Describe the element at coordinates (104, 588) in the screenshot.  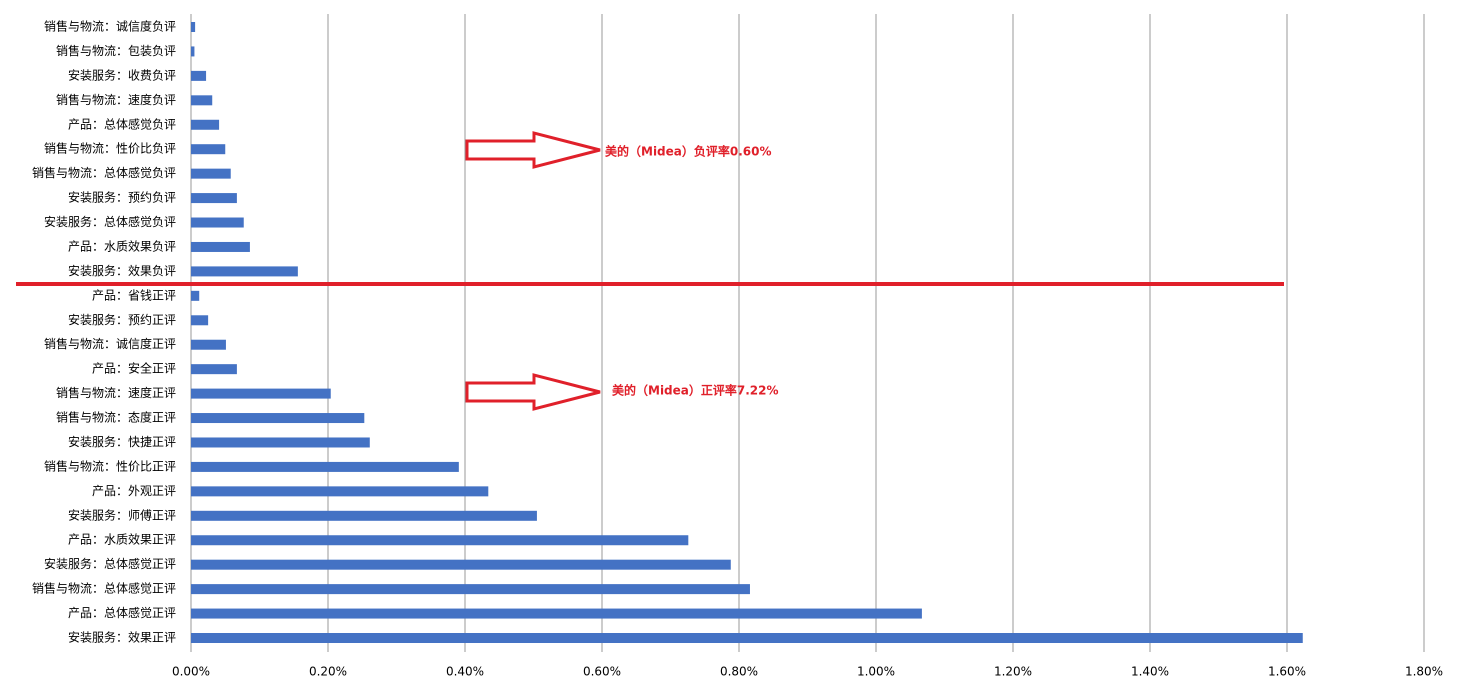
I see `y-tick-label: 销售与物流：总体感觉正评` at that location.